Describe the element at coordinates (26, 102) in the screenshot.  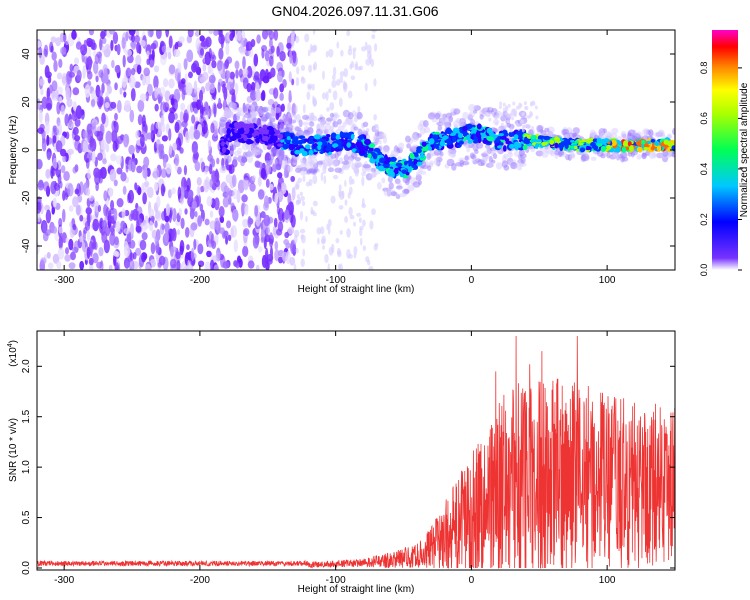
I see `spectrogram-ytick-label: 20` at that location.